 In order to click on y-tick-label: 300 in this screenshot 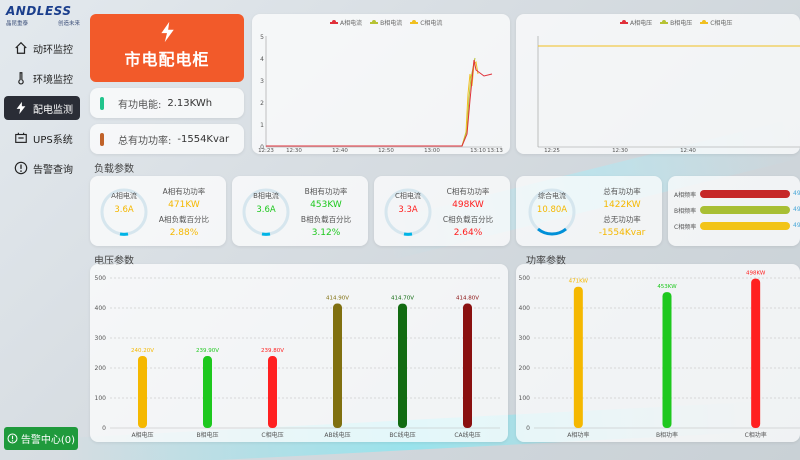, I will do `click(101, 338)`.